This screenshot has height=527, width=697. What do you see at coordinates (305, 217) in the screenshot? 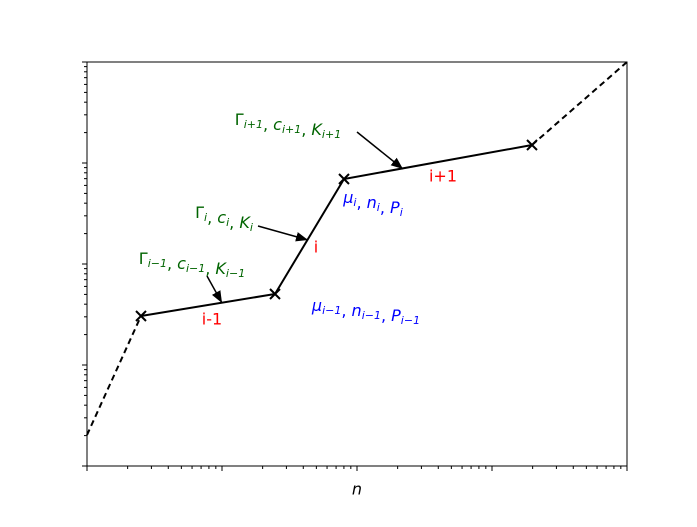
I see `arrows` at bounding box center [305, 217].